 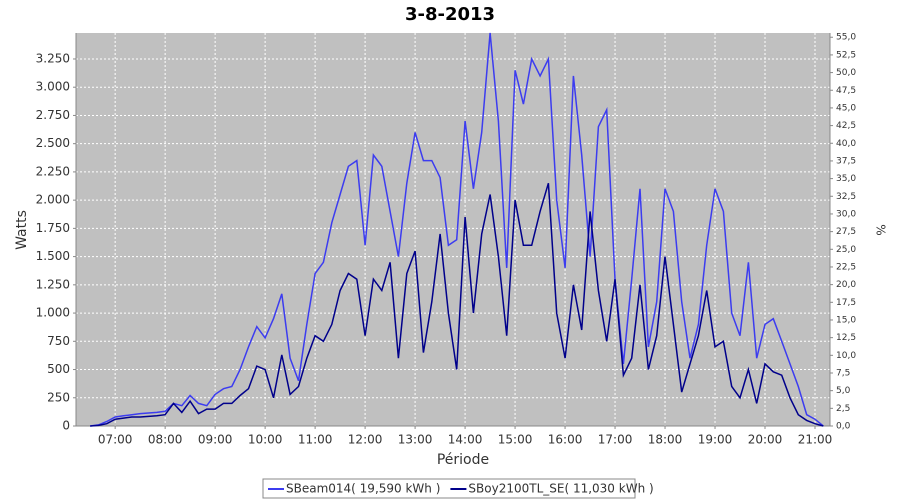 I want to click on y2-tick-label: 20,0, so click(x=846, y=285).